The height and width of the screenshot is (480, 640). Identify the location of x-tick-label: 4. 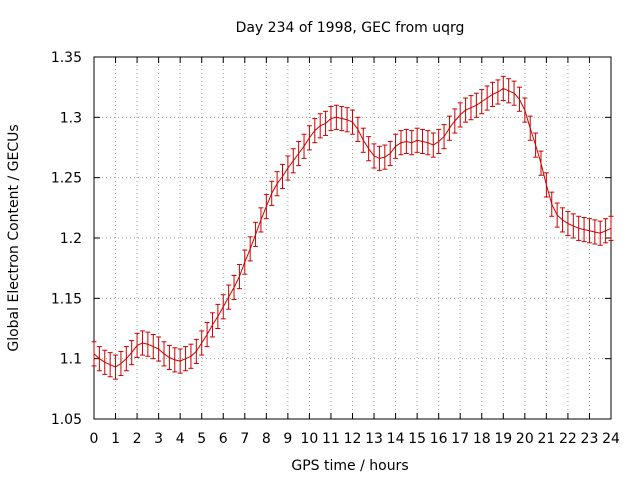
(180, 439).